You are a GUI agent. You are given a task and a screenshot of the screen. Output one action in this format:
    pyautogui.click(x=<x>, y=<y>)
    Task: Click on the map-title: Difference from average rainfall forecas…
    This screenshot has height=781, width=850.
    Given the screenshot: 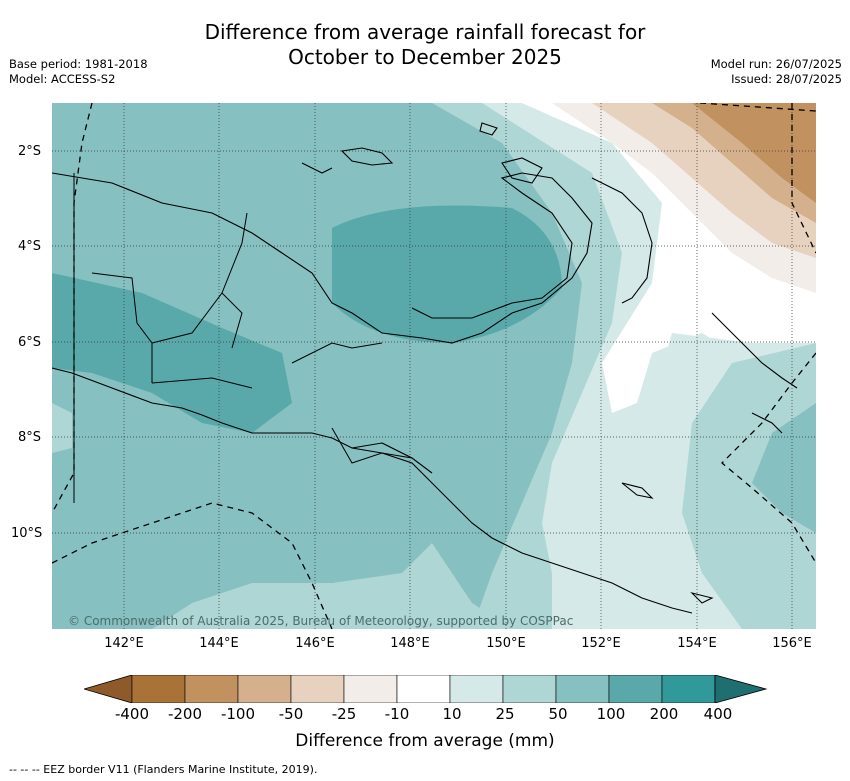 What is the action you would take?
    pyautogui.click(x=425, y=45)
    